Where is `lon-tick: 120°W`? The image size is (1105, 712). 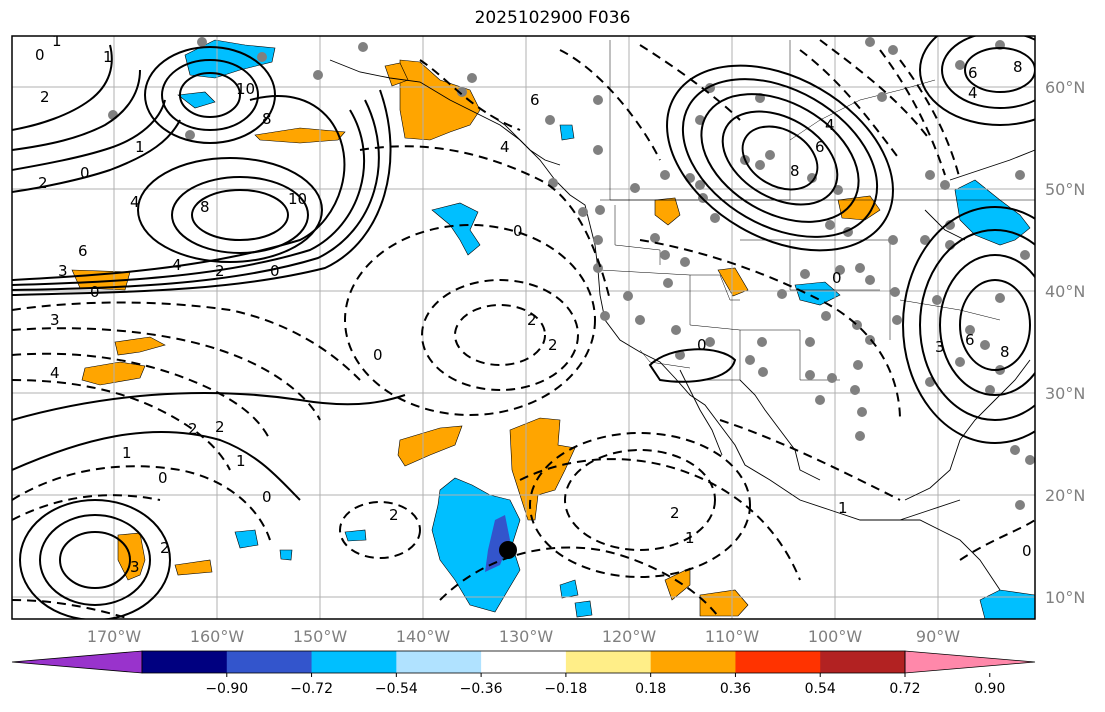
lon-tick: 120°W is located at coordinates (629, 636).